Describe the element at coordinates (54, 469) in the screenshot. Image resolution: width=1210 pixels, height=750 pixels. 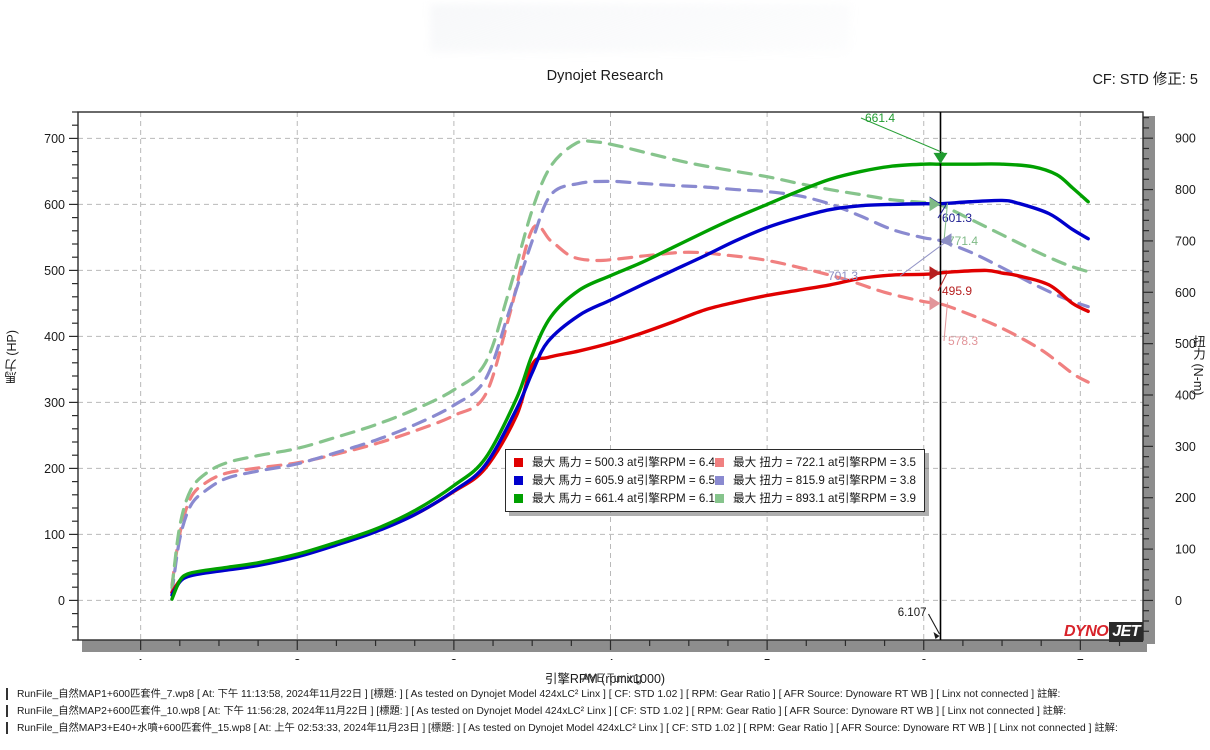
I see `y-axis-left-tick-label: 200` at that location.